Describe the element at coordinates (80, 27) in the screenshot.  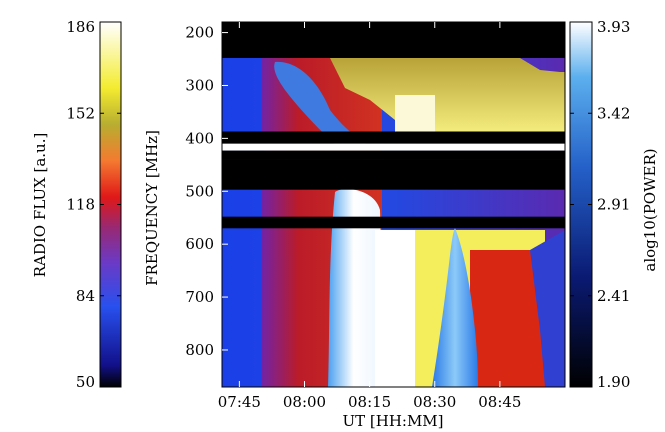
I see `colorbar-tick-label: 186` at that location.